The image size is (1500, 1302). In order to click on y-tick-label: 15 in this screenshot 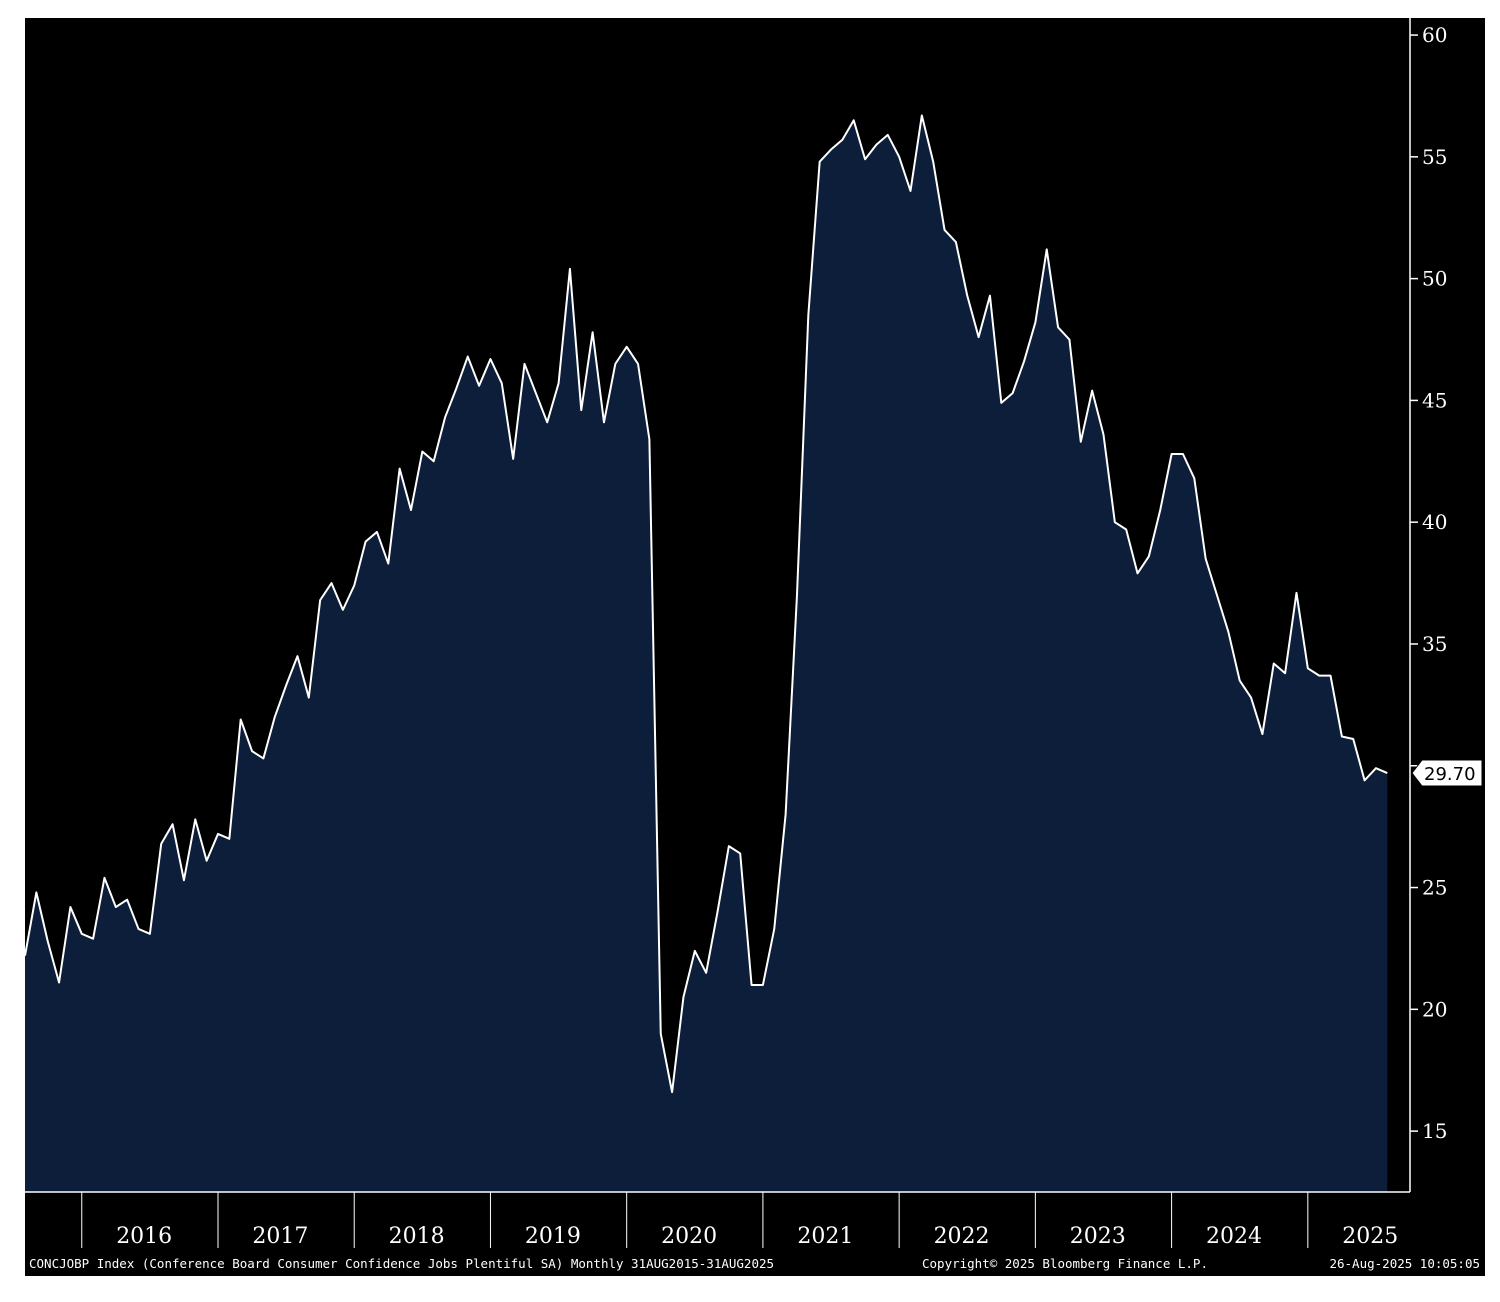, I will do `click(1434, 1131)`.